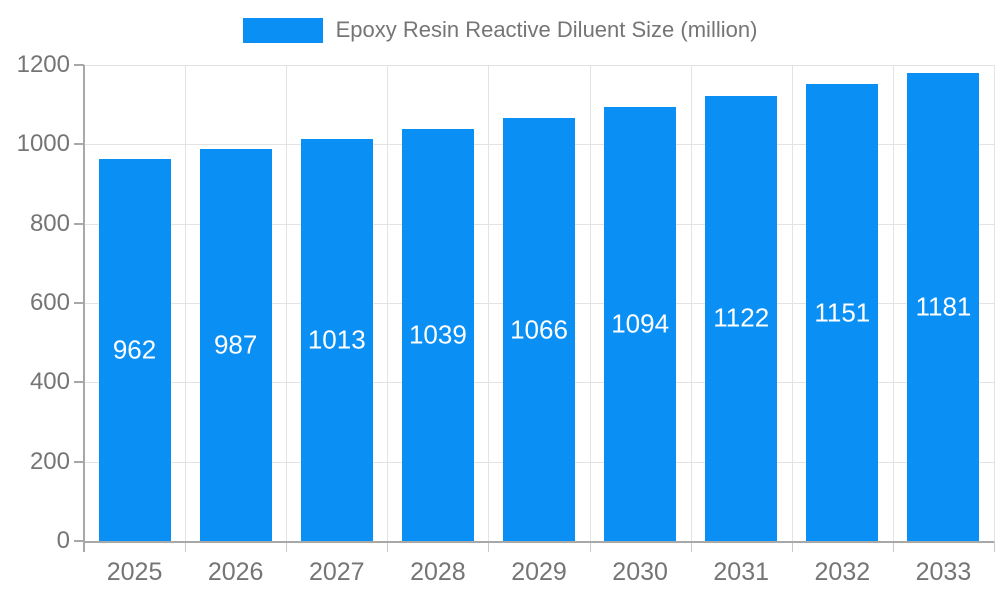 This screenshot has width=1000, height=600. I want to click on bar-value-label: 1151, so click(842, 312).